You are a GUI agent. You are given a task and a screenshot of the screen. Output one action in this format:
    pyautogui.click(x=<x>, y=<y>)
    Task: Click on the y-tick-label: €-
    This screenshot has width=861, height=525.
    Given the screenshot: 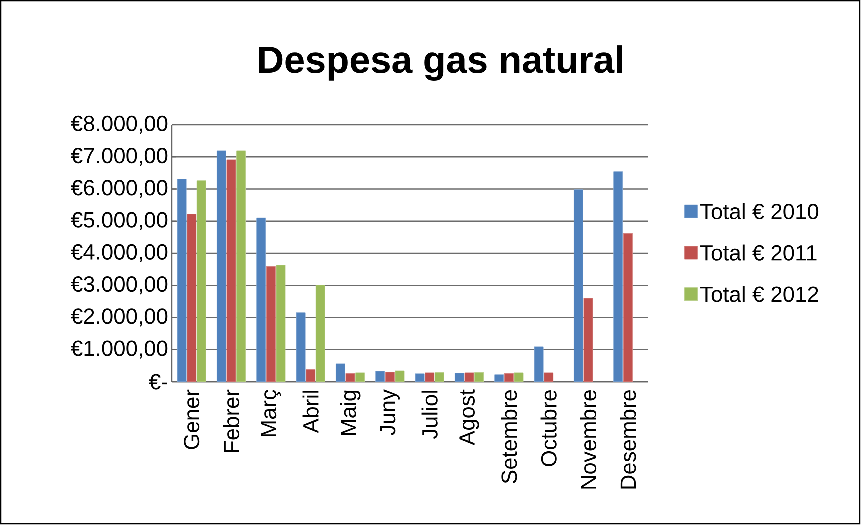 What is the action you would take?
    pyautogui.click(x=158, y=382)
    